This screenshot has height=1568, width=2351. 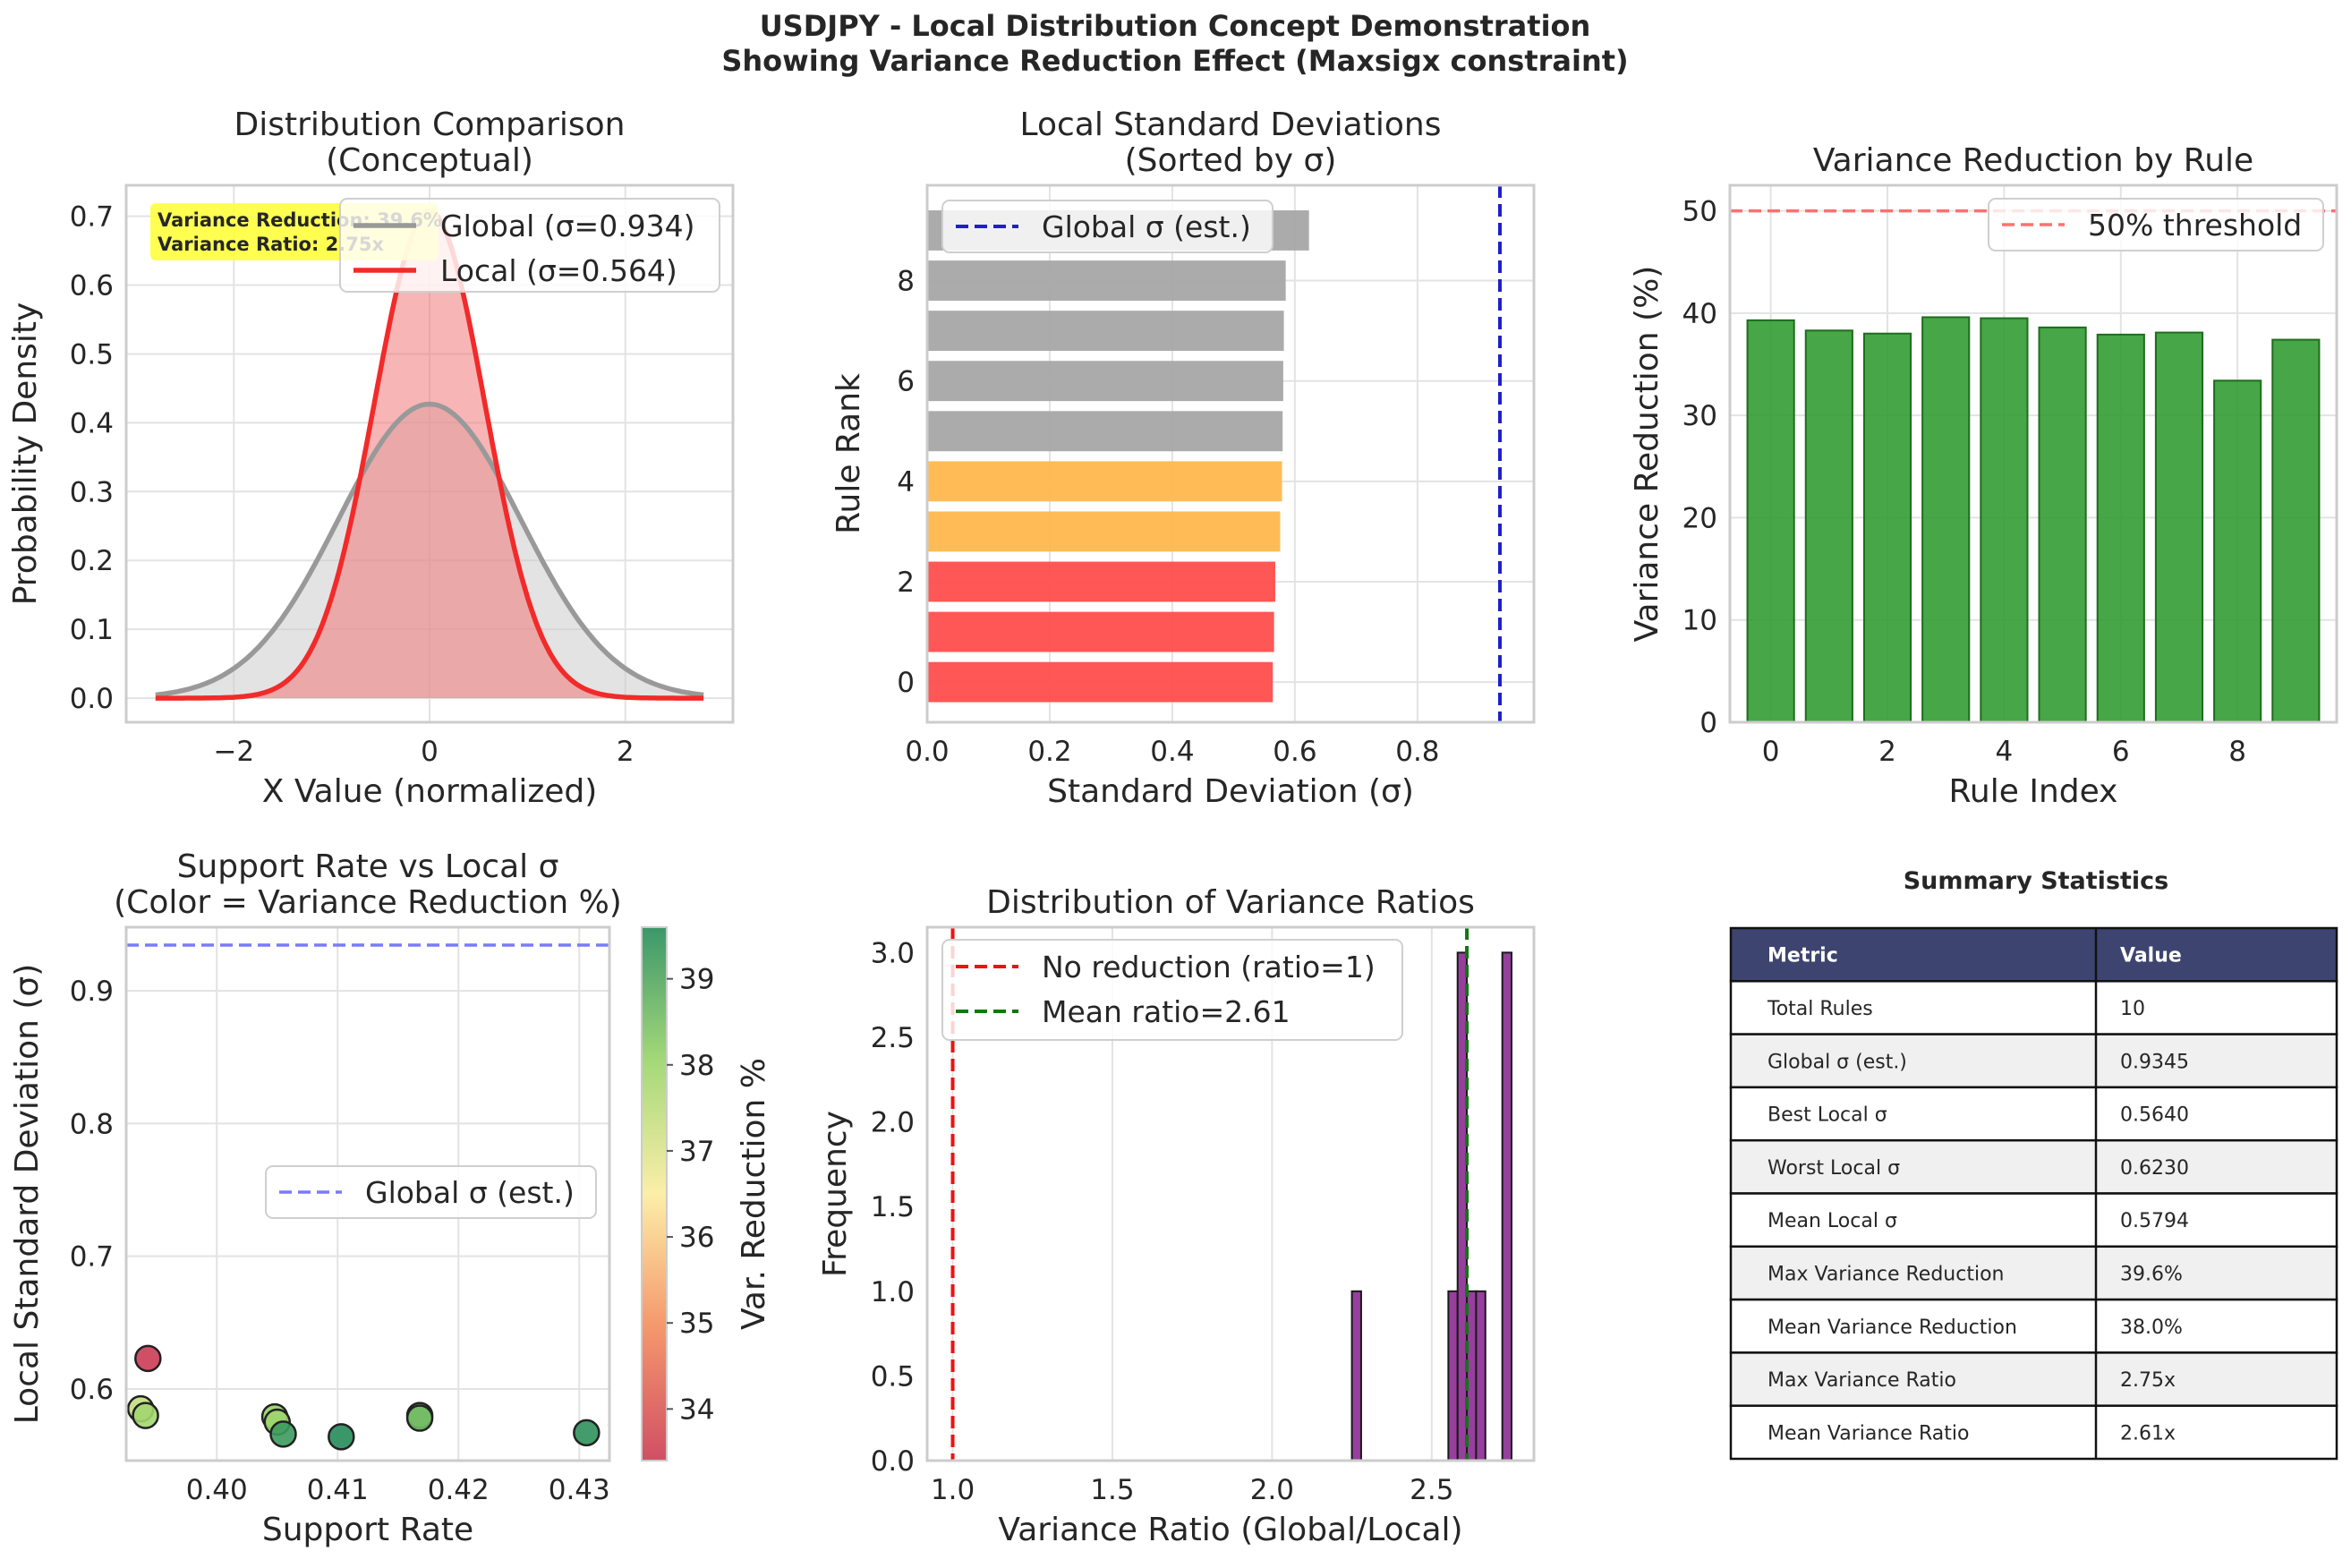 I want to click on histogram-bar, so click(x=1453, y=1376).